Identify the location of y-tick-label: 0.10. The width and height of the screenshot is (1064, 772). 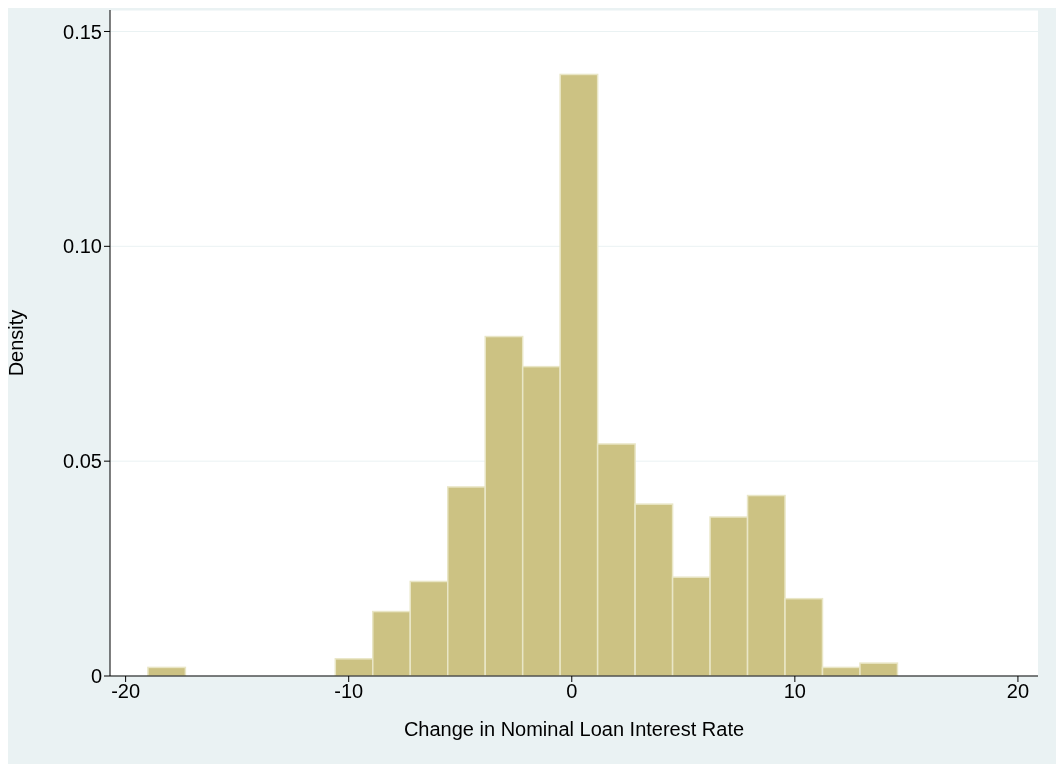
(82, 246).